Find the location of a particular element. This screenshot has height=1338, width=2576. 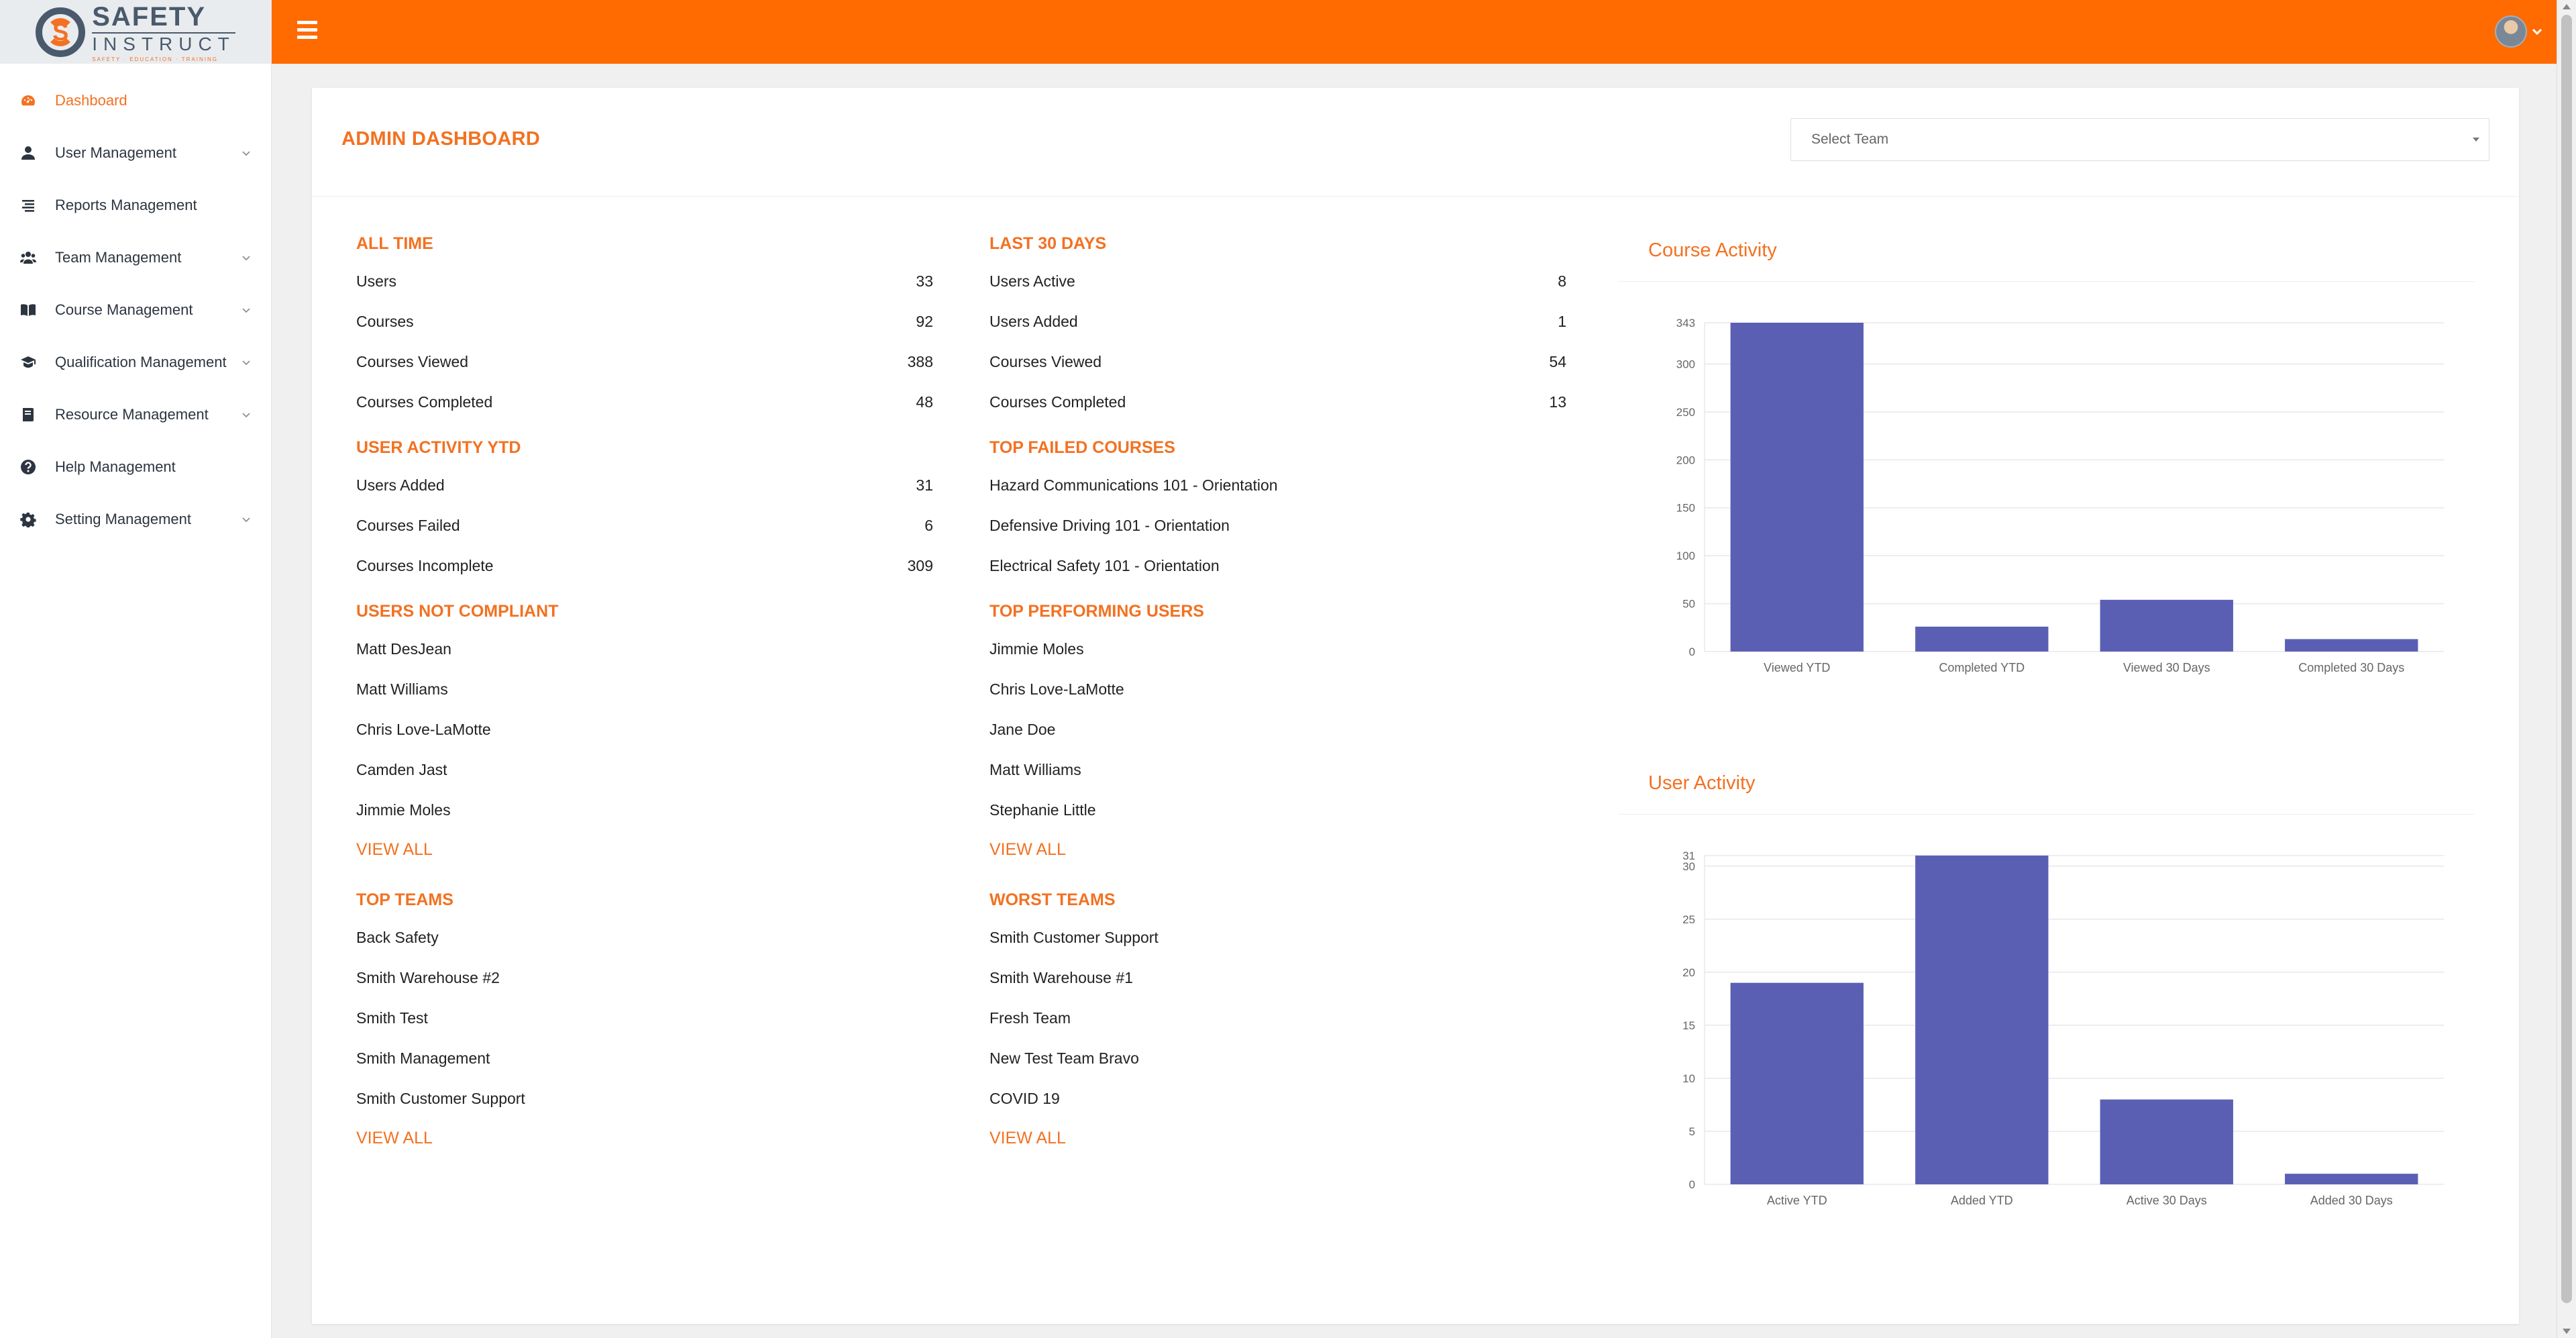

sidebar-item-label: Setting Management is located at coordinates (123, 519).